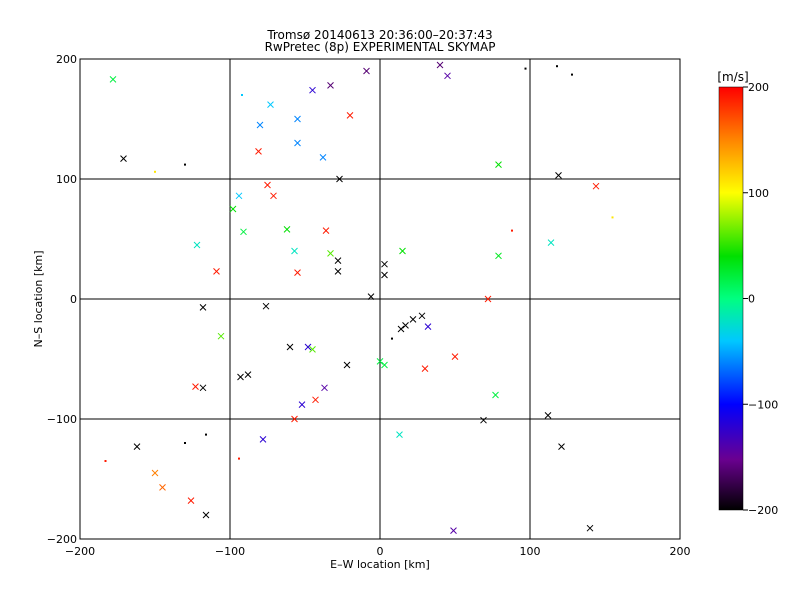 The width and height of the screenshot is (800, 604). Describe the element at coordinates (380, 47) in the screenshot. I see `chart-title-line2: RwPretec (8p) EXPERIMENTAL SKYMAP` at that location.